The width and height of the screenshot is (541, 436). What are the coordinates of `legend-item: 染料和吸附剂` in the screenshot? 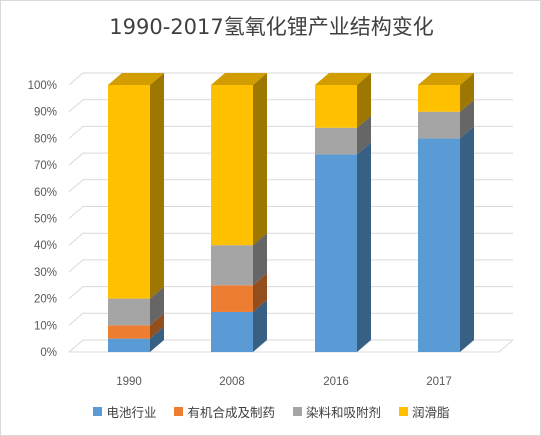 It's located at (337, 411).